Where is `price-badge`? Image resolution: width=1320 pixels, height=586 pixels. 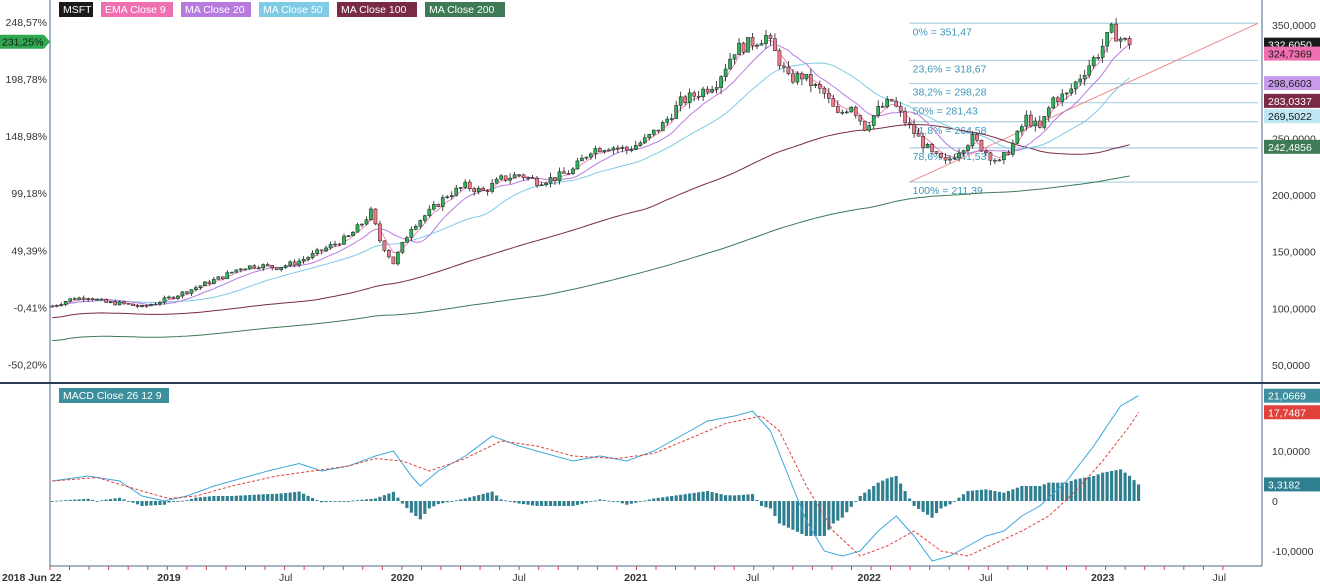
price-badge is located at coordinates (1292, 53).